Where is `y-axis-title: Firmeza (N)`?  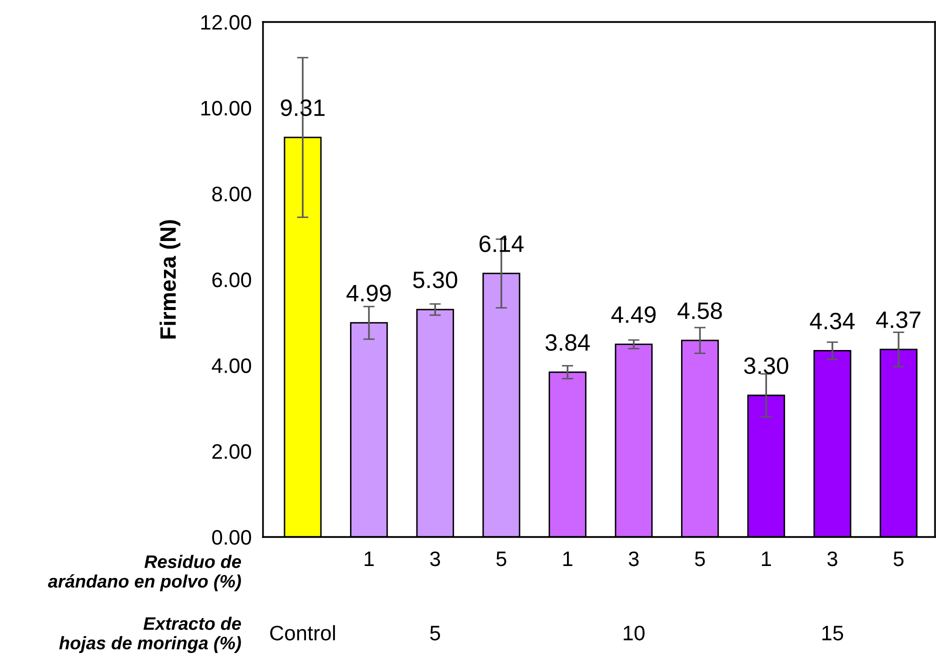 y-axis-title: Firmeza (N) is located at coordinates (170, 279).